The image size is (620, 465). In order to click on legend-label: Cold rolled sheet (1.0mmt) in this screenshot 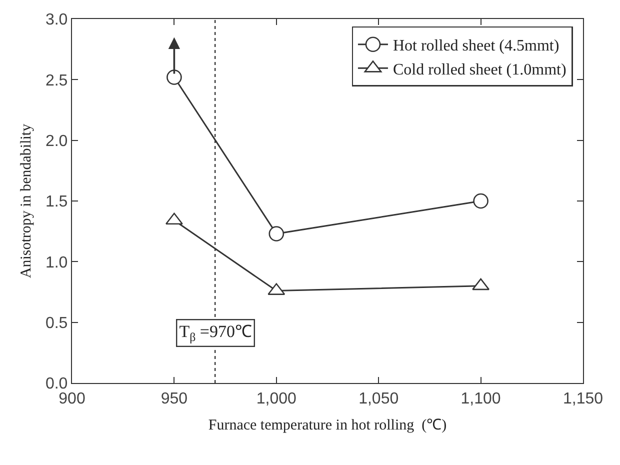, I will do `click(479, 69)`.